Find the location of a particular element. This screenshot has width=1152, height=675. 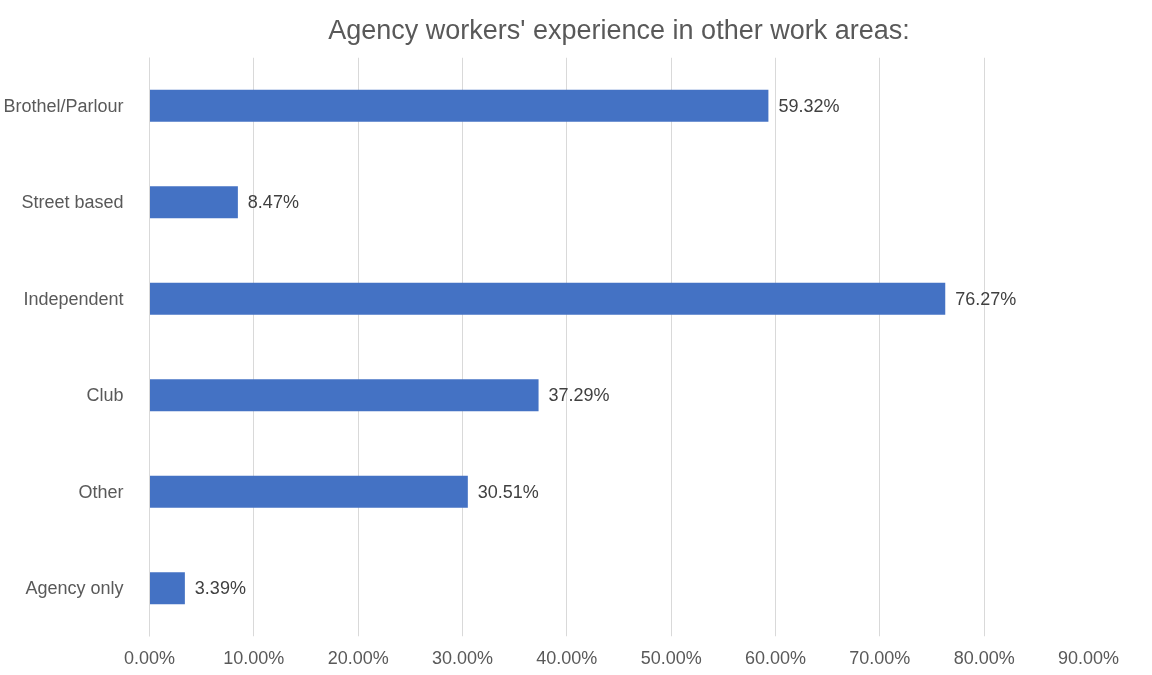

x-tick-label: 0.00% is located at coordinates (149, 657).